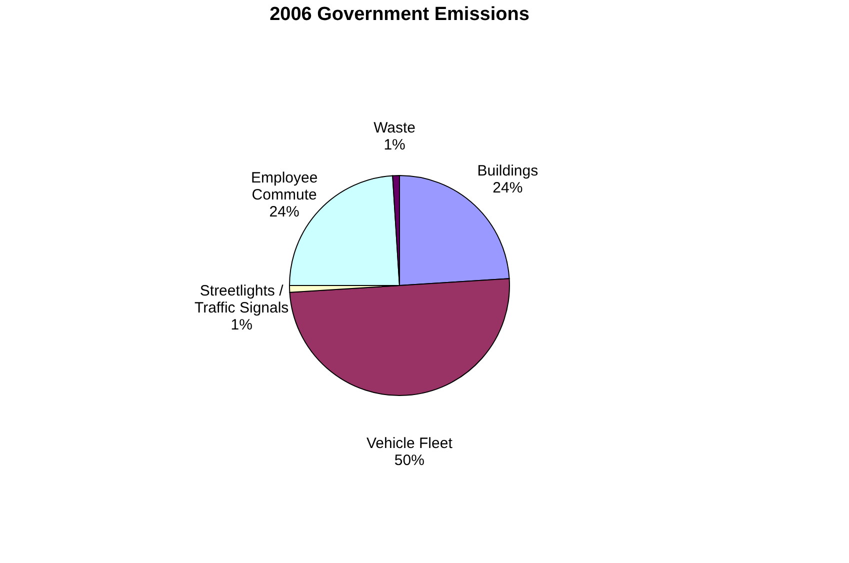 This screenshot has height=563, width=849. I want to click on slice-label: Streetlights / Traffic Signals, so click(241, 299).